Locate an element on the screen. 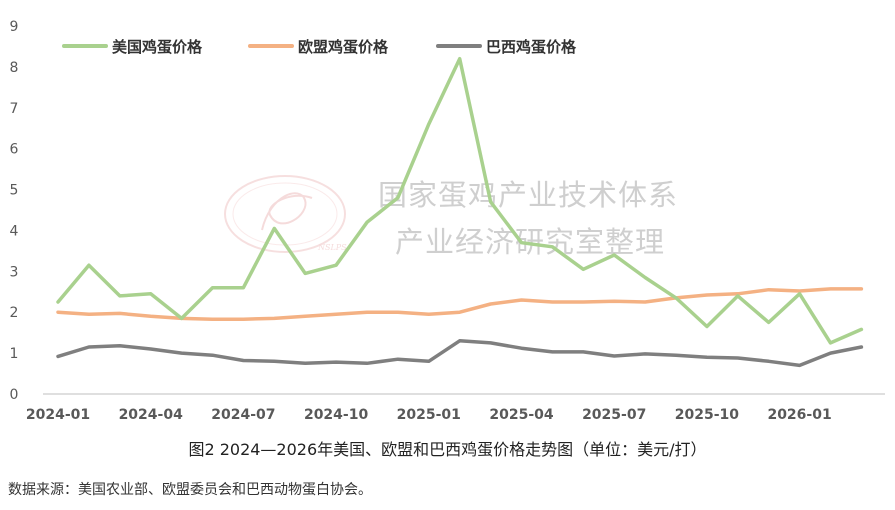 Image resolution: width=895 pixels, height=510 pixels. x-tick-label: 2025-04 is located at coordinates (521, 415).